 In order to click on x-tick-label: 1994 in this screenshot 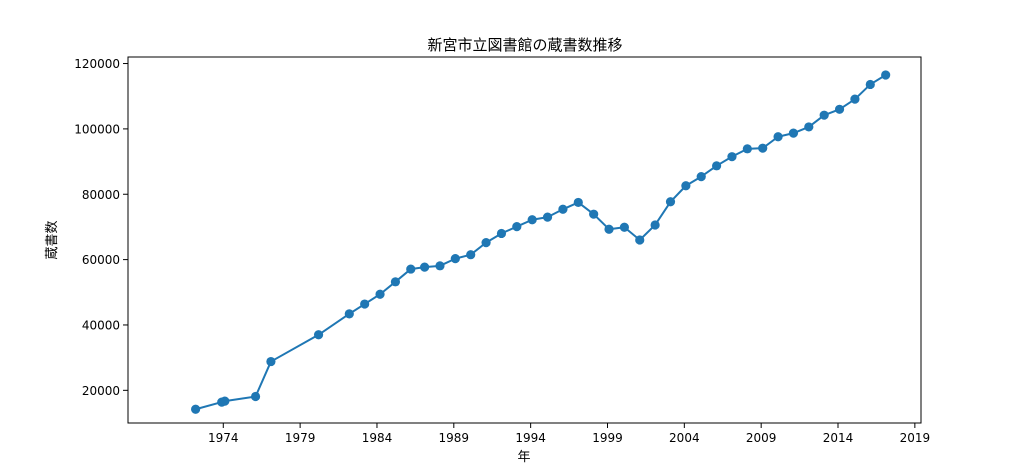, I will do `click(530, 438)`.